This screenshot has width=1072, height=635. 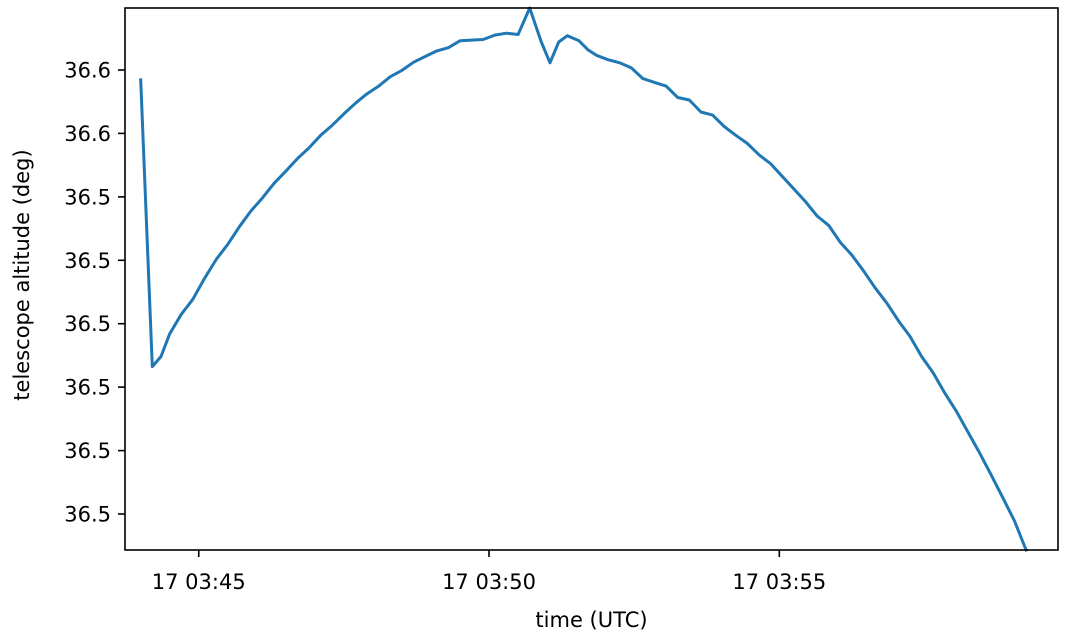 I want to click on x-tick-label: 17 03:55, so click(x=779, y=582).